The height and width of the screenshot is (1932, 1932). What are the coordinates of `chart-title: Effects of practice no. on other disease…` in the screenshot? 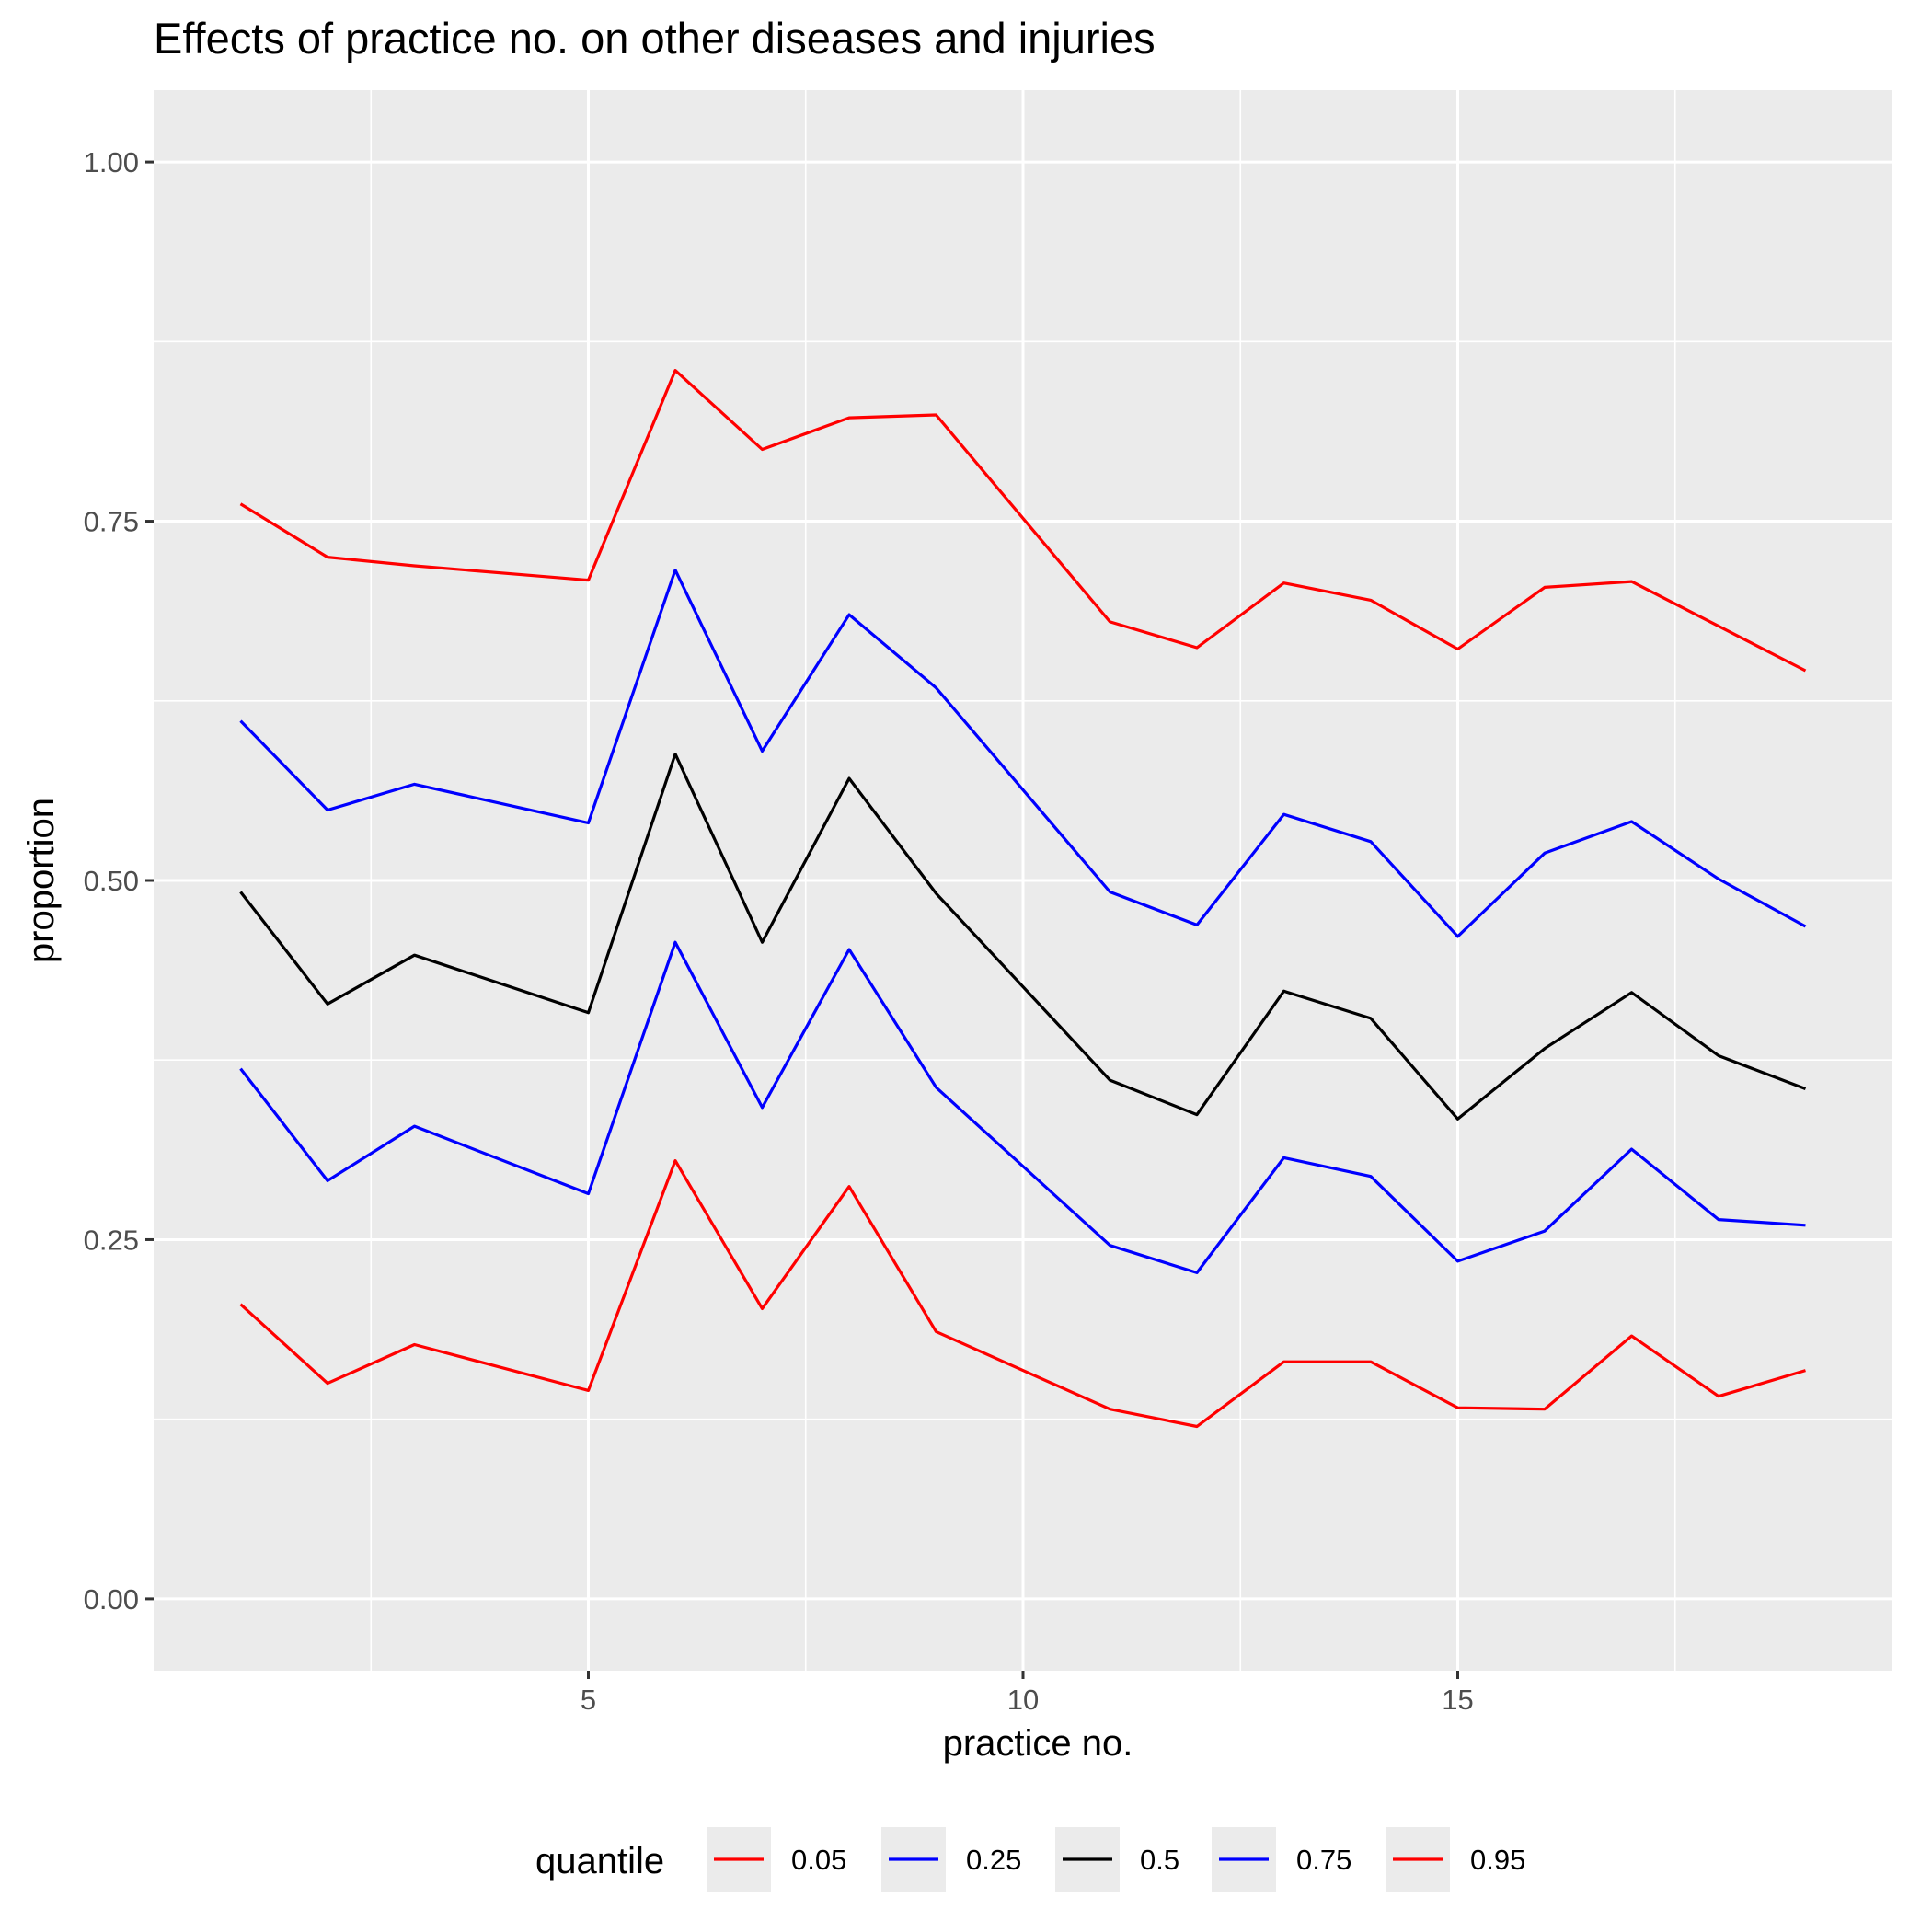 It's located at (655, 38).